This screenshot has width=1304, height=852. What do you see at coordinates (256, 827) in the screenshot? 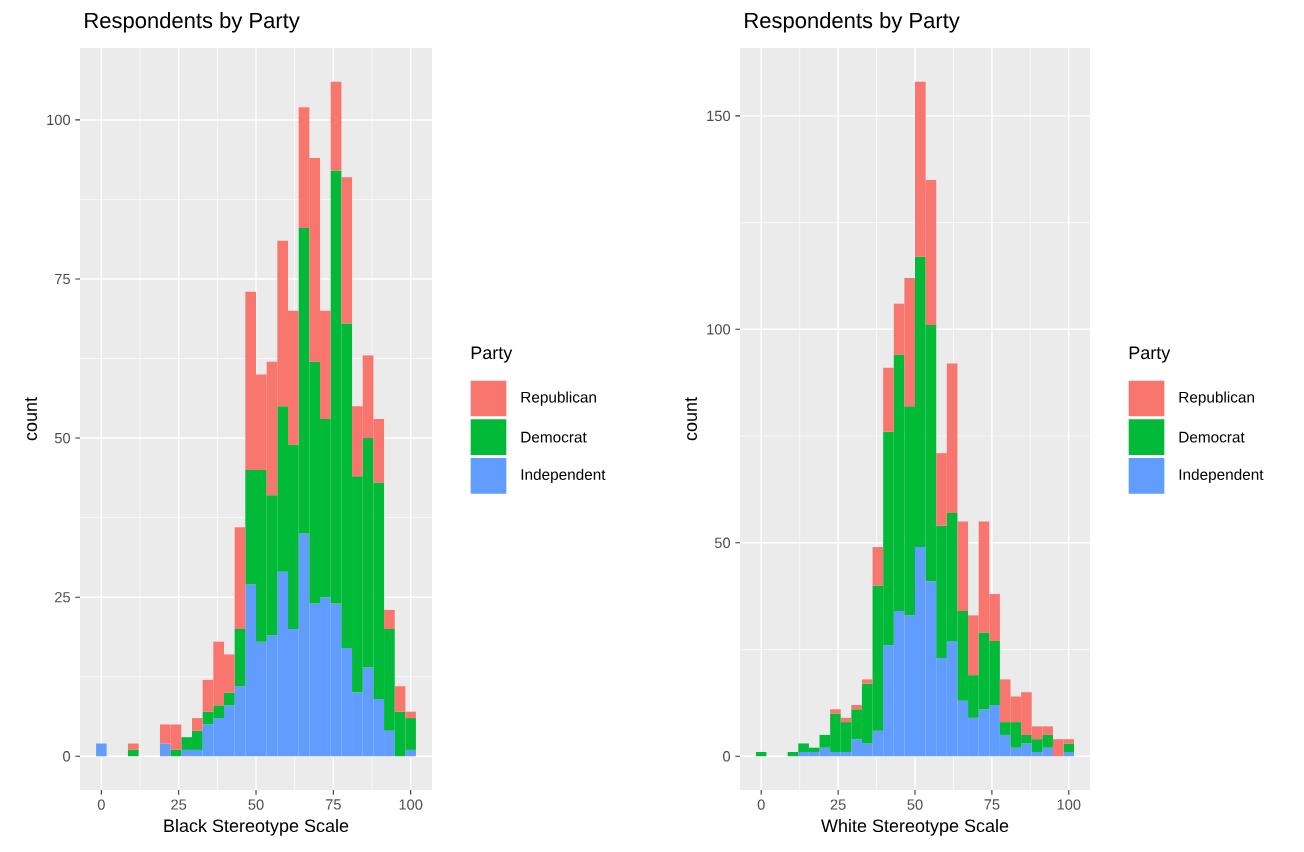
I see `x-axis-title: Black Stereotype Scale` at bounding box center [256, 827].